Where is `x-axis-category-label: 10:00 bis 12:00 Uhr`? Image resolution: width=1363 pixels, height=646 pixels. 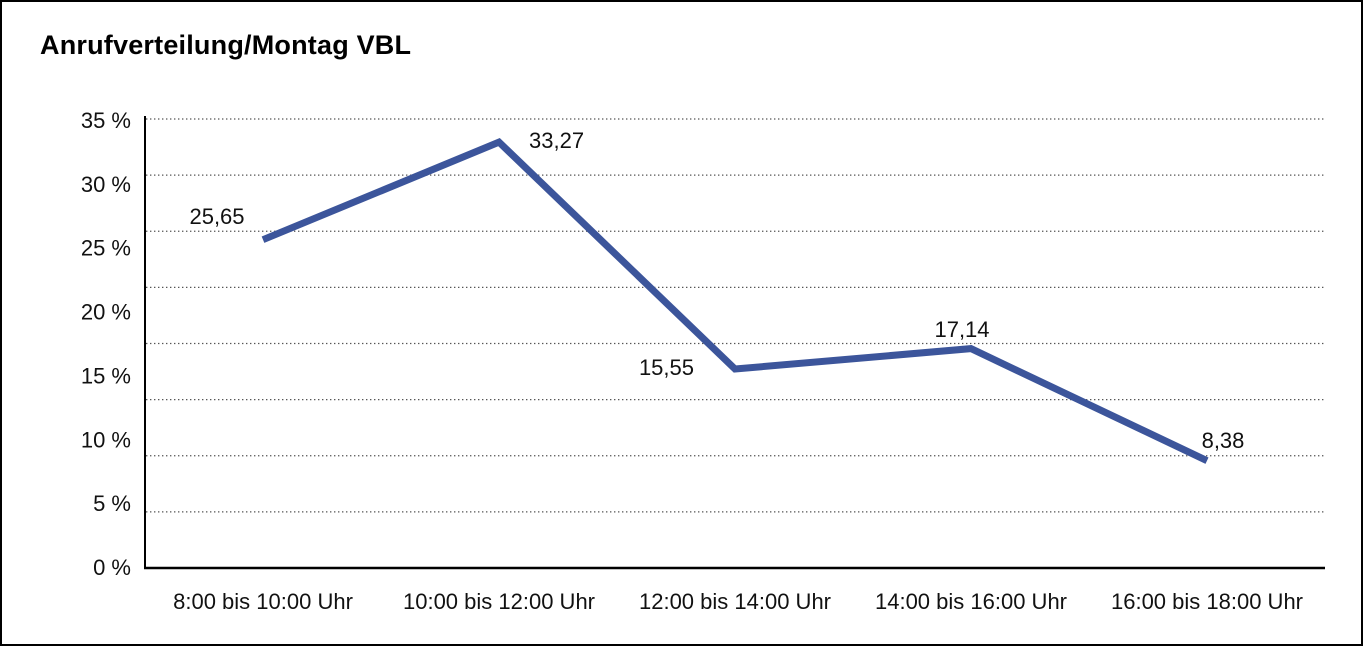
x-axis-category-label: 10:00 bis 12:00 Uhr is located at coordinates (499, 601).